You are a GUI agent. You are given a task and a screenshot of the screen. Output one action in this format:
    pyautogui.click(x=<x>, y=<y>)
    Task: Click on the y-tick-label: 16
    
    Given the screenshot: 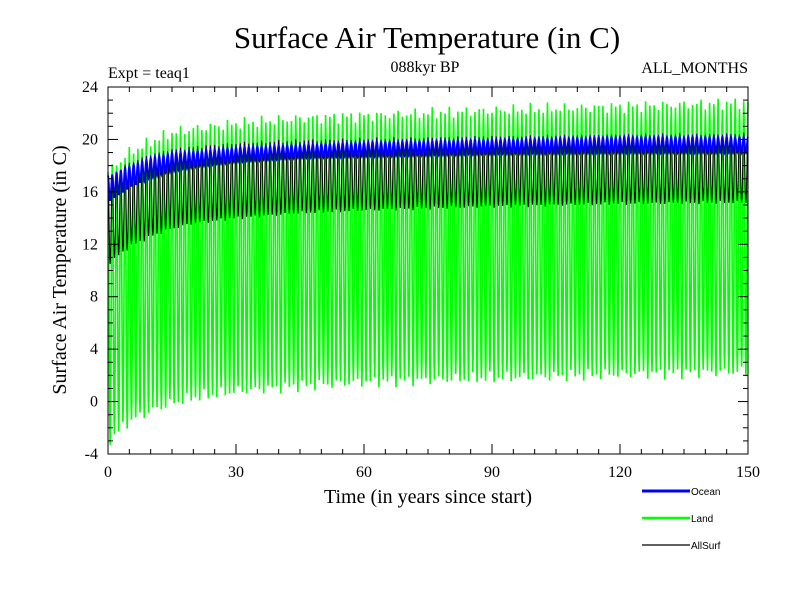 What is the action you would take?
    pyautogui.click(x=90, y=192)
    